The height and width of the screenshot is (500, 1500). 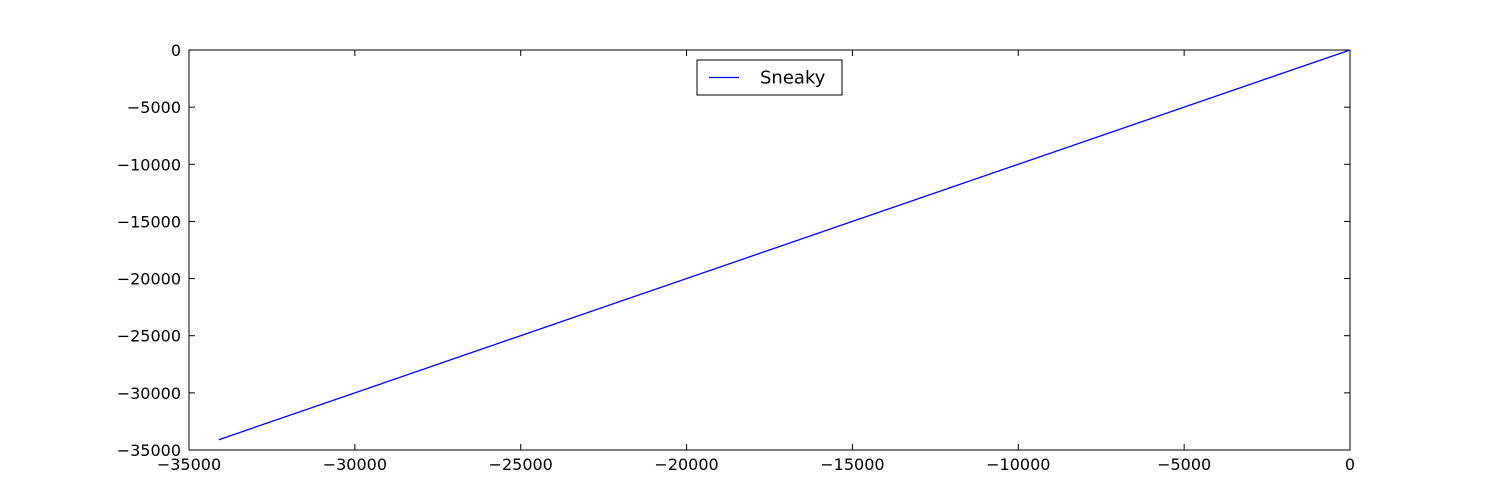 I want to click on y-tick-label: −35000, so click(x=149, y=450).